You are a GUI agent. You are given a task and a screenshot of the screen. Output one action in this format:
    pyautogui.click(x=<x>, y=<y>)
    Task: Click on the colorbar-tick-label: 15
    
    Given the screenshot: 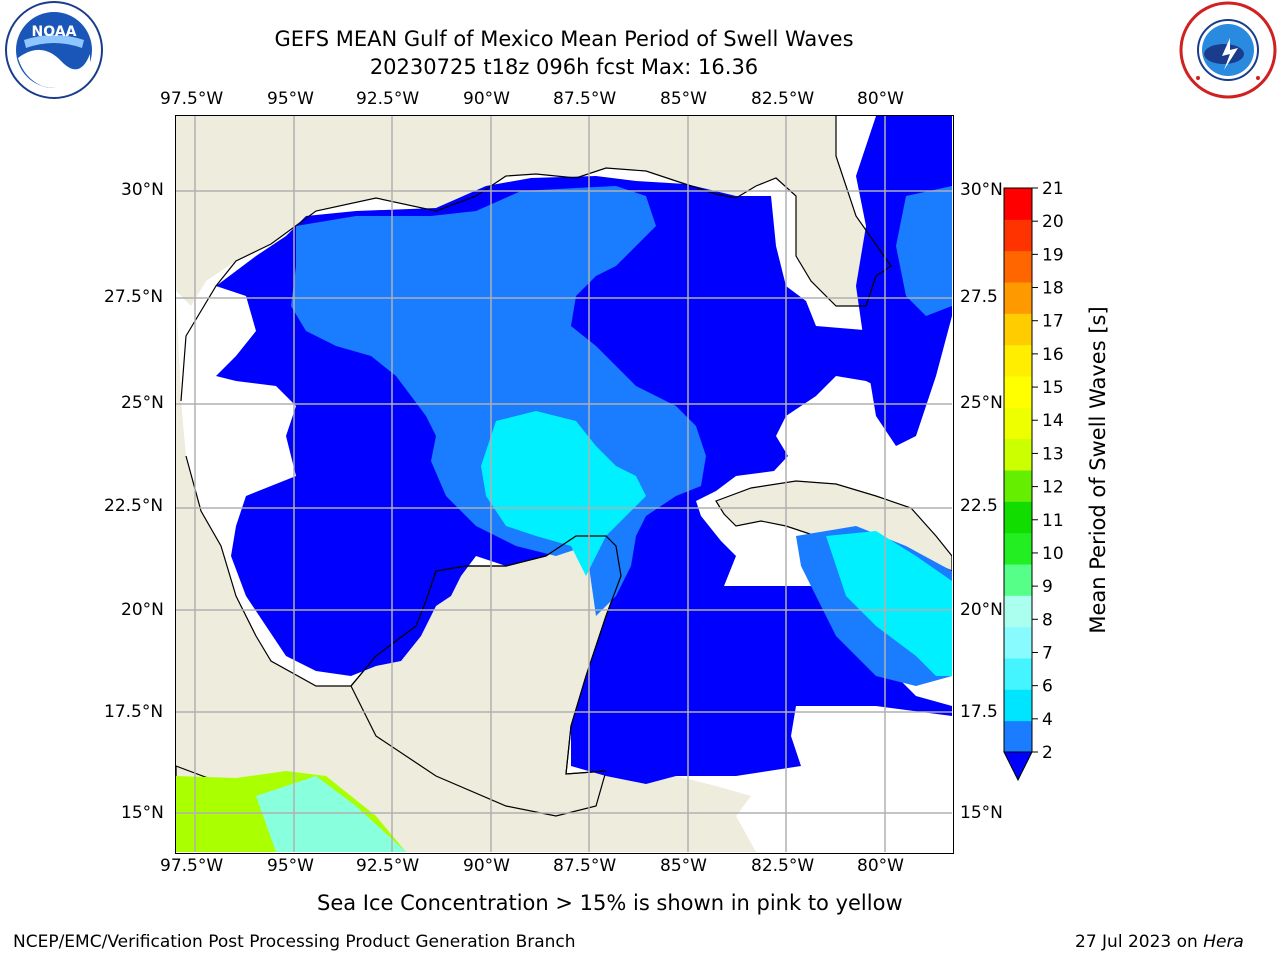 What is the action you would take?
    pyautogui.click(x=1053, y=388)
    